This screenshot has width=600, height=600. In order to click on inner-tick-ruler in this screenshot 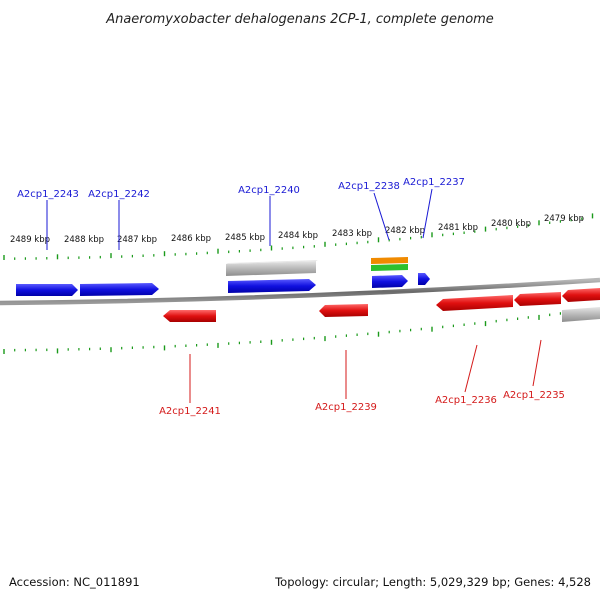, I will do `click(298, 331)`.